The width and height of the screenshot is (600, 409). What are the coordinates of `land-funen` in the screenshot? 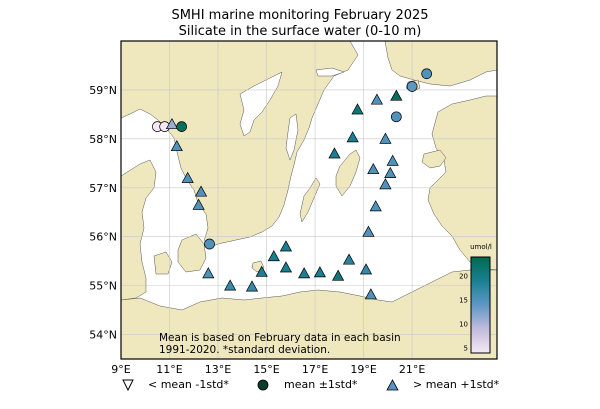 It's located at (163, 263).